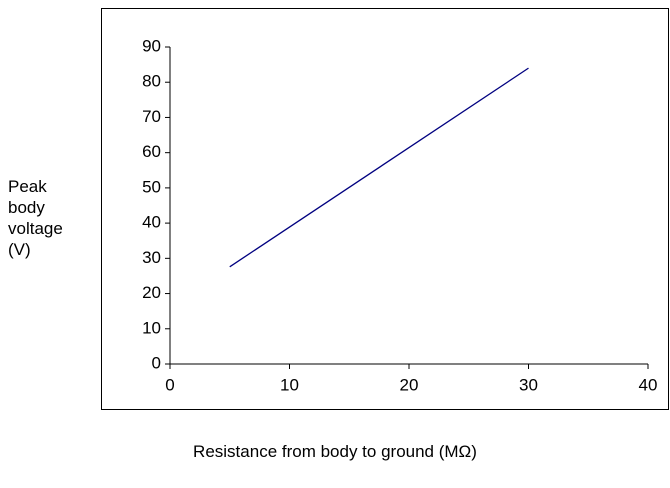 The image size is (670, 488). Describe the element at coordinates (151, 151) in the screenshot. I see `y-tick-label: 60` at that location.